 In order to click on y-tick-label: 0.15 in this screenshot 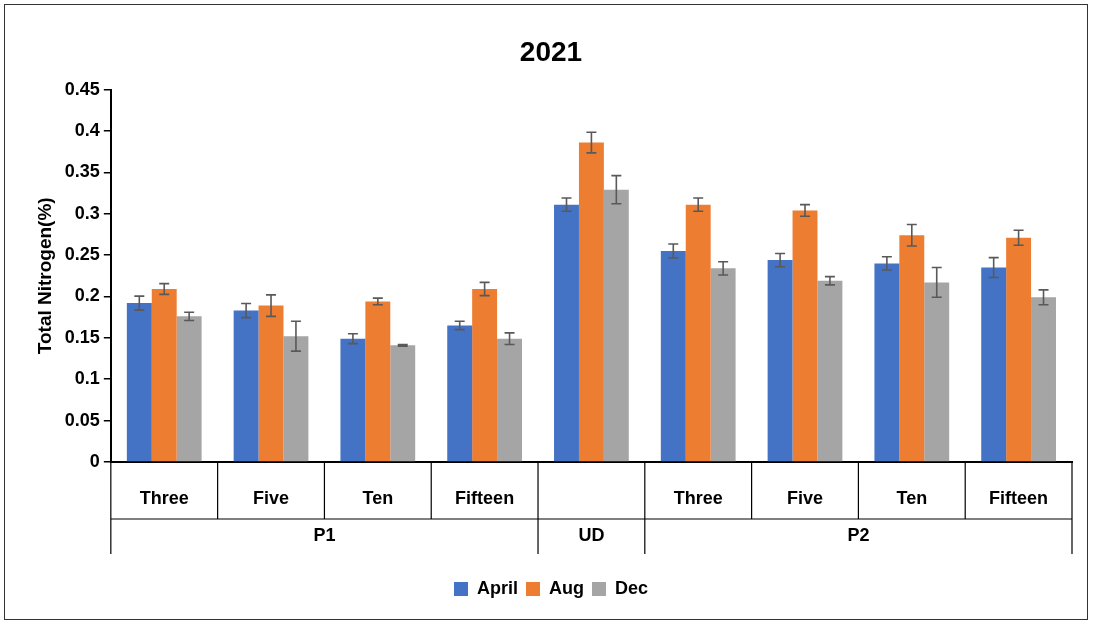, I will do `click(82, 336)`.